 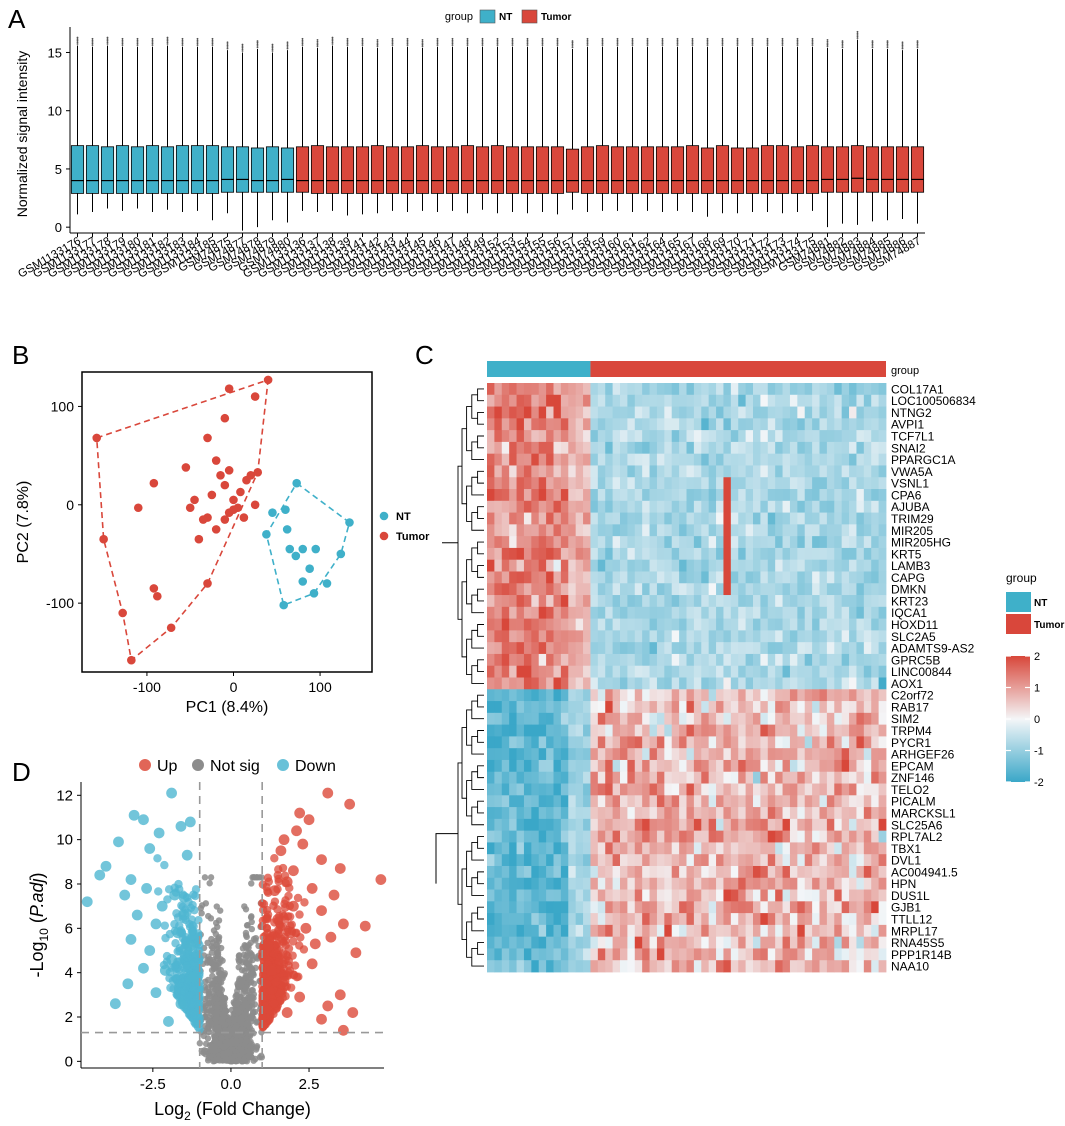 I want to click on heatmap-gene-label: SNAI2, so click(x=908, y=448).